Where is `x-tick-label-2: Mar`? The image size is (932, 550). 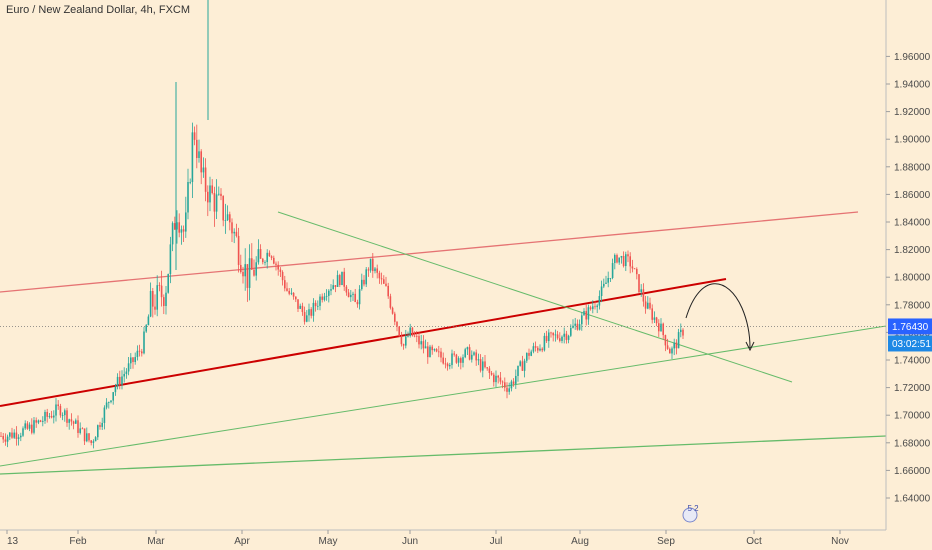
x-tick-label-2: Mar is located at coordinates (156, 541).